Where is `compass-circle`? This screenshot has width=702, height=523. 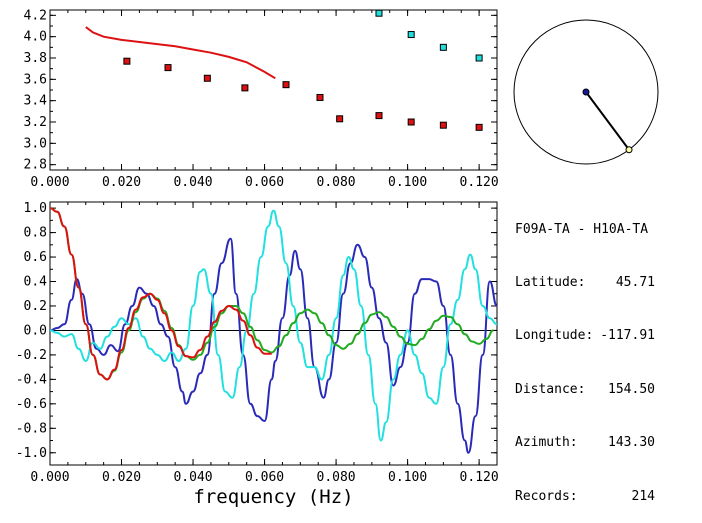
compass-circle is located at coordinates (586, 92).